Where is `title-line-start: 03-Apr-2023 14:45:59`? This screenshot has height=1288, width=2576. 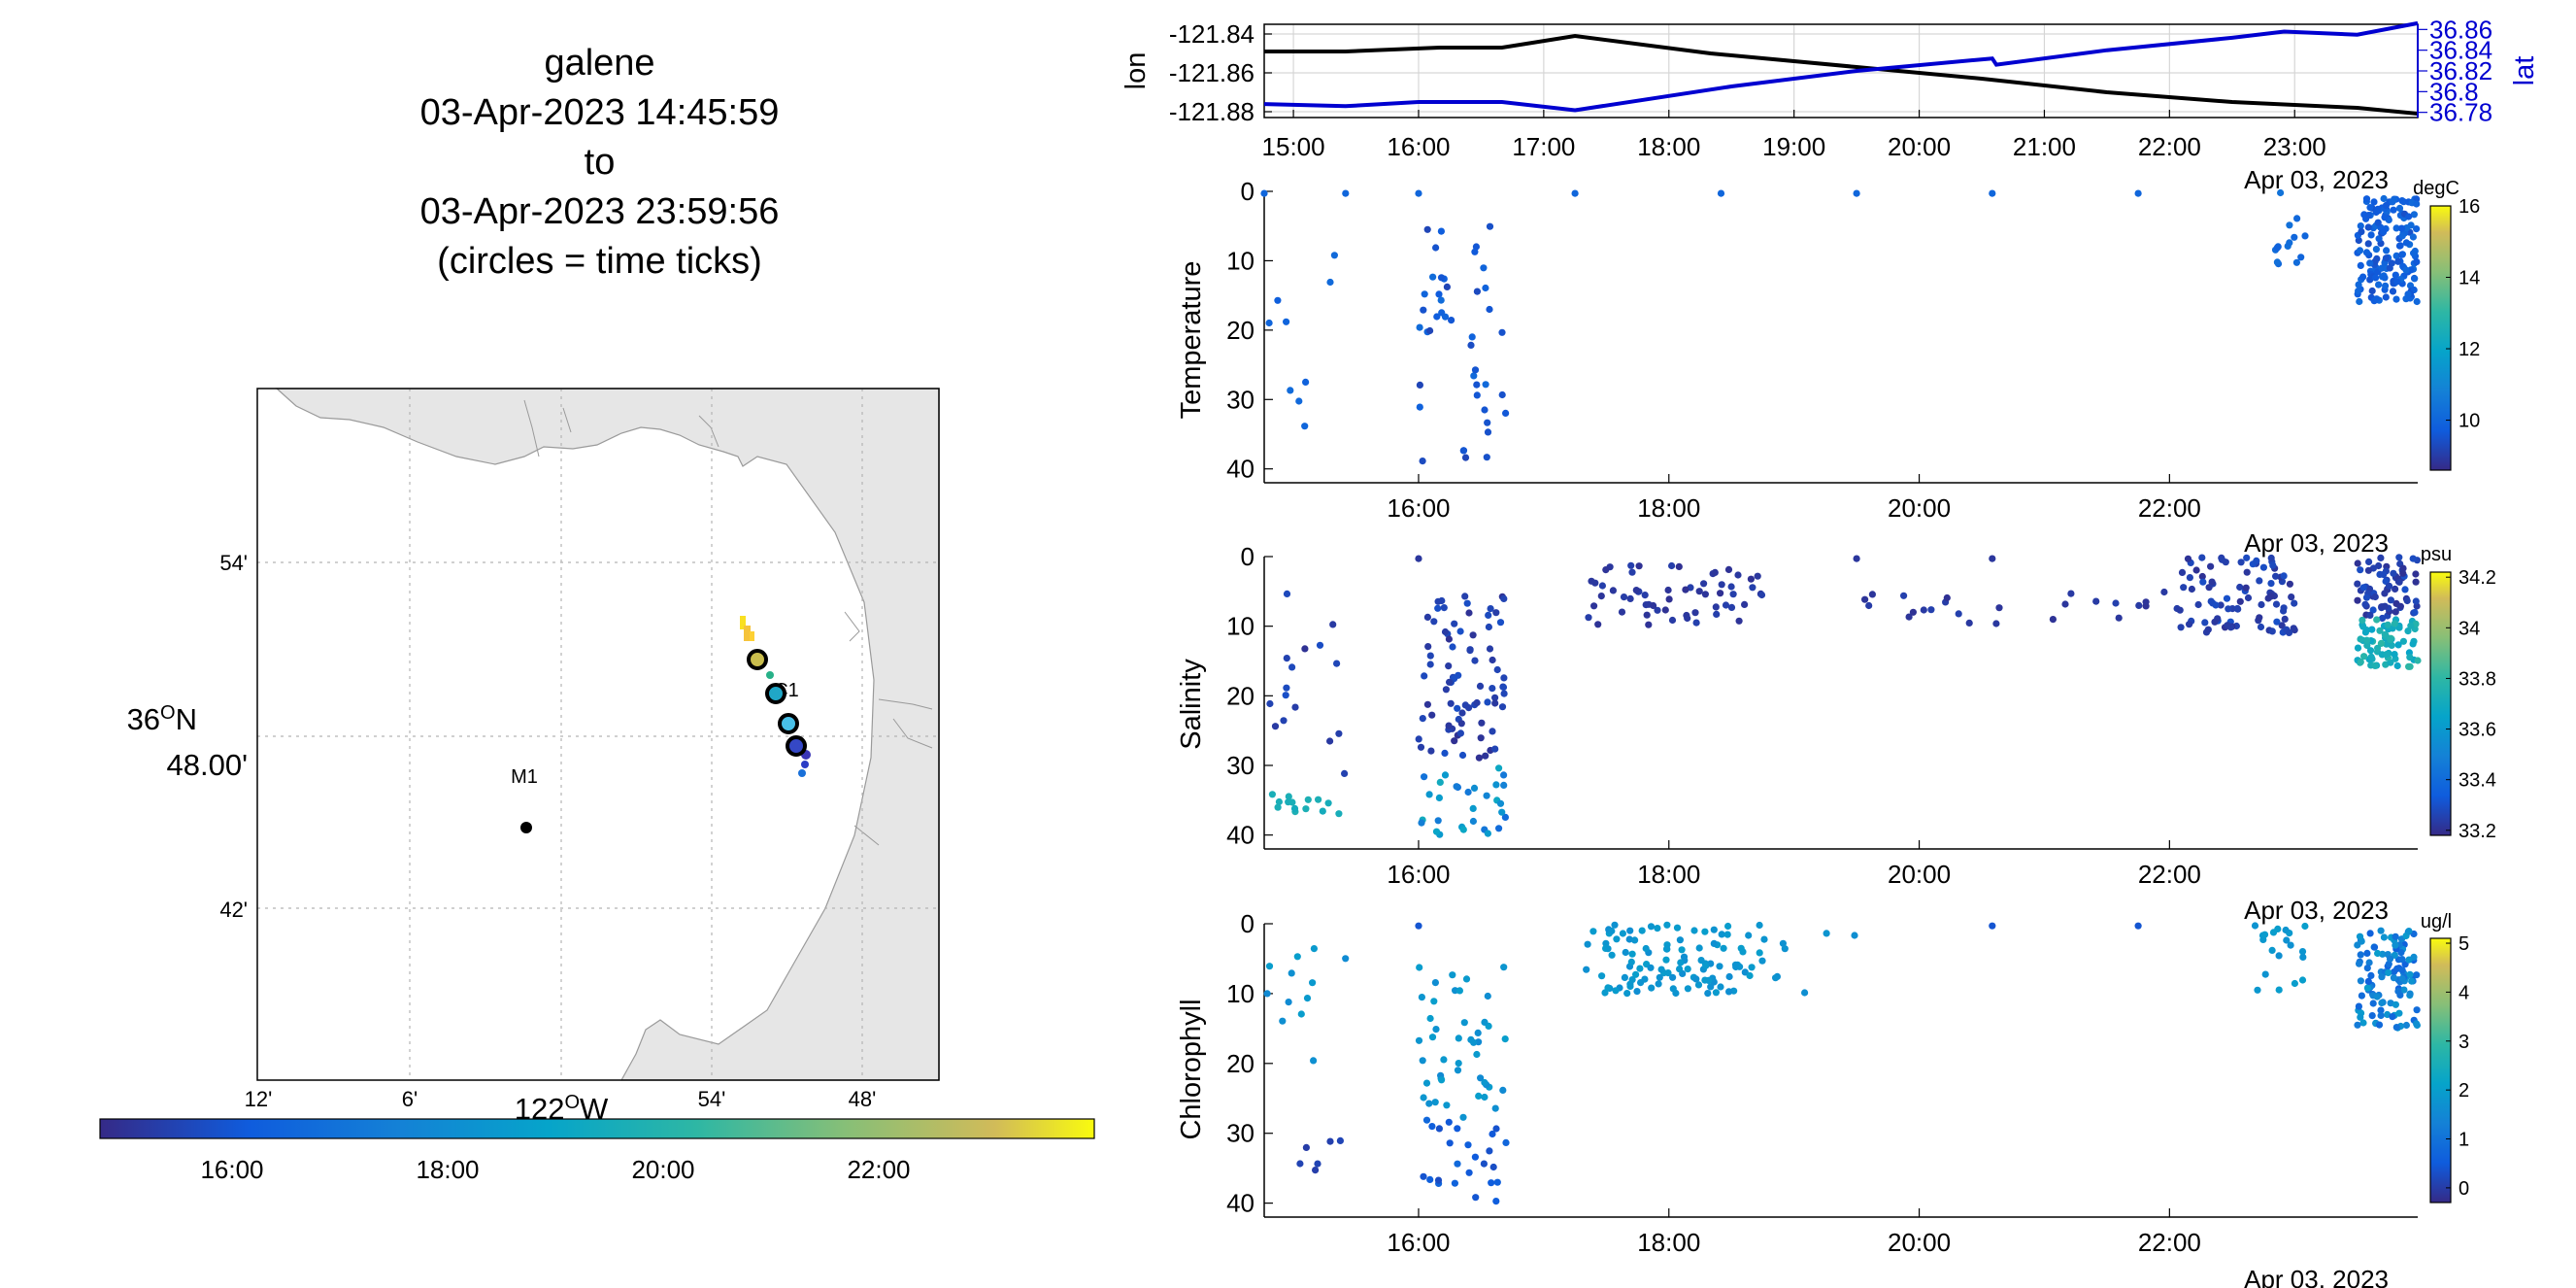
title-line-start: 03-Apr-2023 14:45:59 is located at coordinates (599, 112).